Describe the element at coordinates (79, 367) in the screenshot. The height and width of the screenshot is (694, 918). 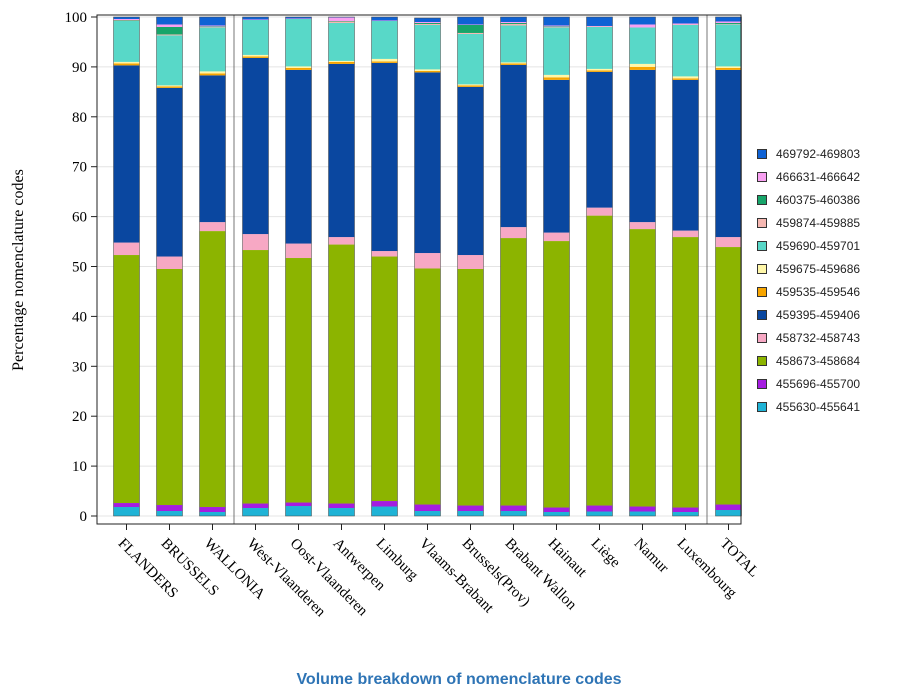
I see `y-tick-label: 30` at that location.